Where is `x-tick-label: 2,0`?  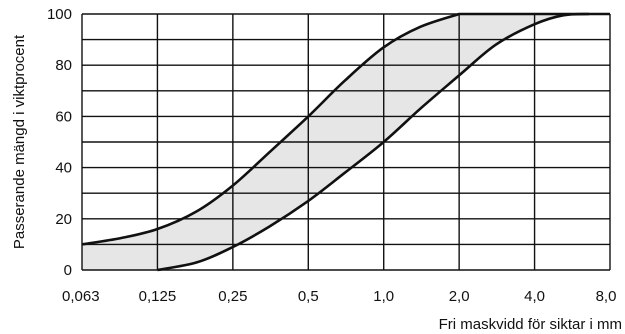 x-tick-label: 2,0 is located at coordinates (459, 296).